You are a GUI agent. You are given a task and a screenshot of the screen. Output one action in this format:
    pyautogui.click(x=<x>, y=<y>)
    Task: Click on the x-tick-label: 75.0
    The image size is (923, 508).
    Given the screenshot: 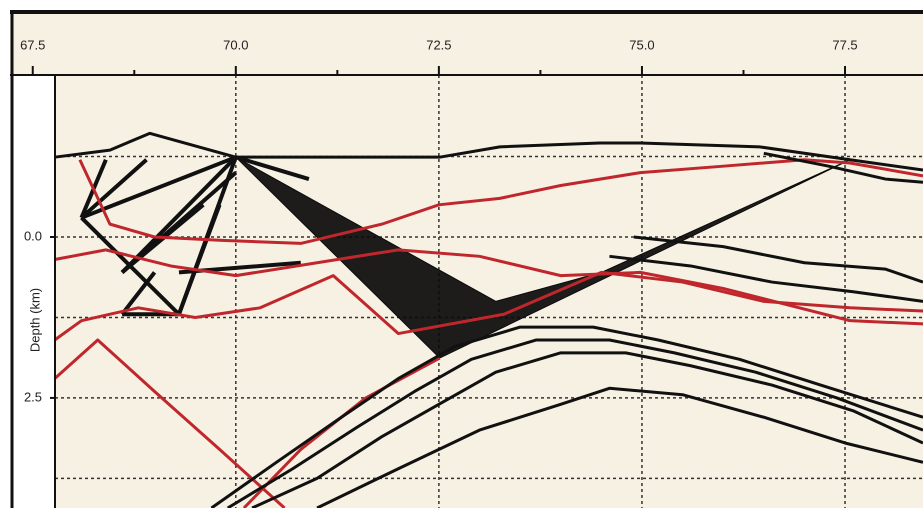 What is the action you would take?
    pyautogui.click(x=641, y=44)
    